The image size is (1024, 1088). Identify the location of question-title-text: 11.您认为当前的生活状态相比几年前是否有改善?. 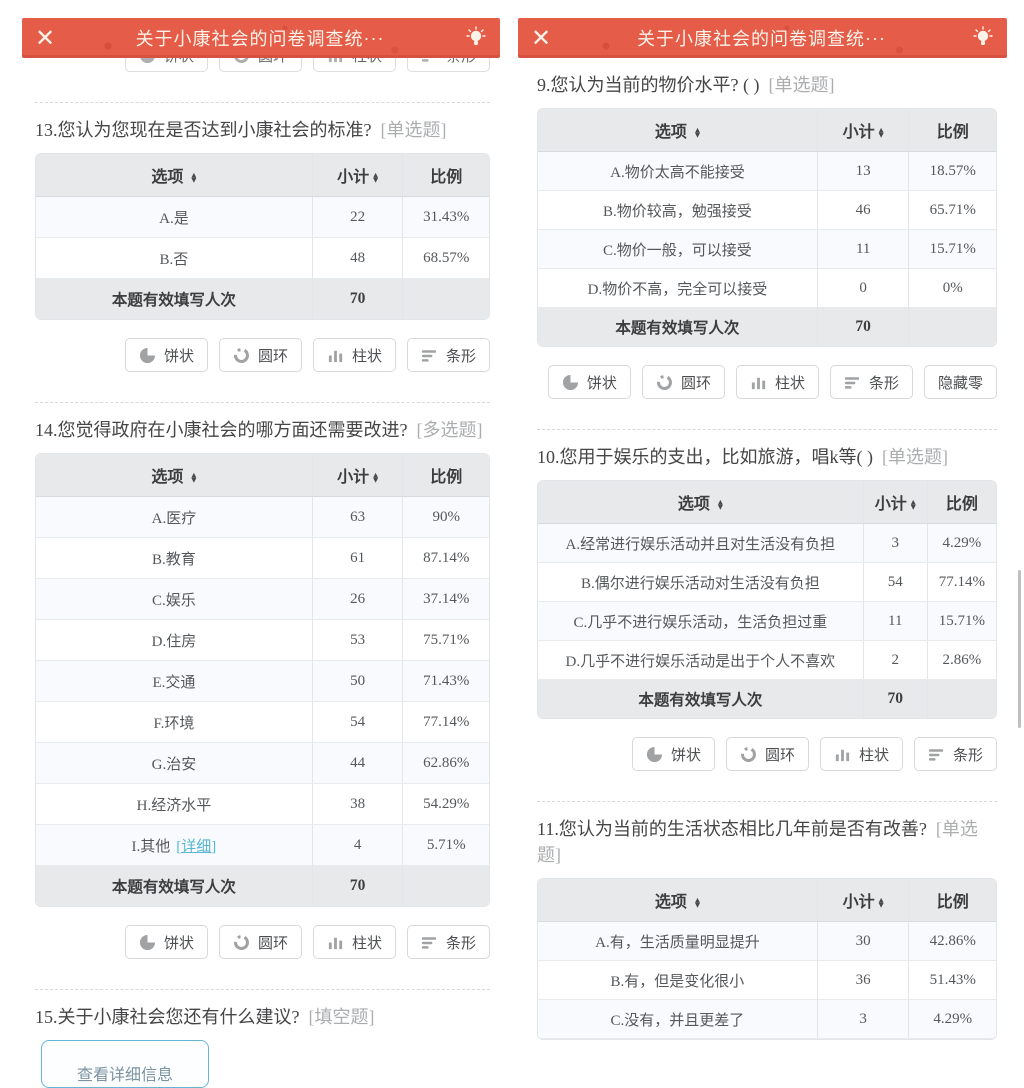
(732, 829).